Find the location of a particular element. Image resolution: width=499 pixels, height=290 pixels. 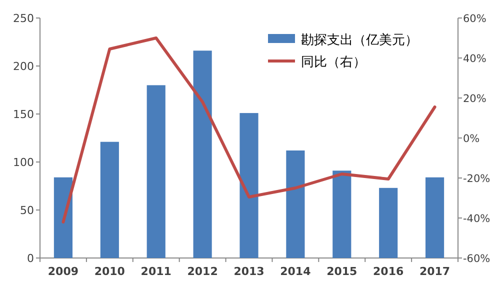

ytick: 200 is located at coordinates (23, 66).